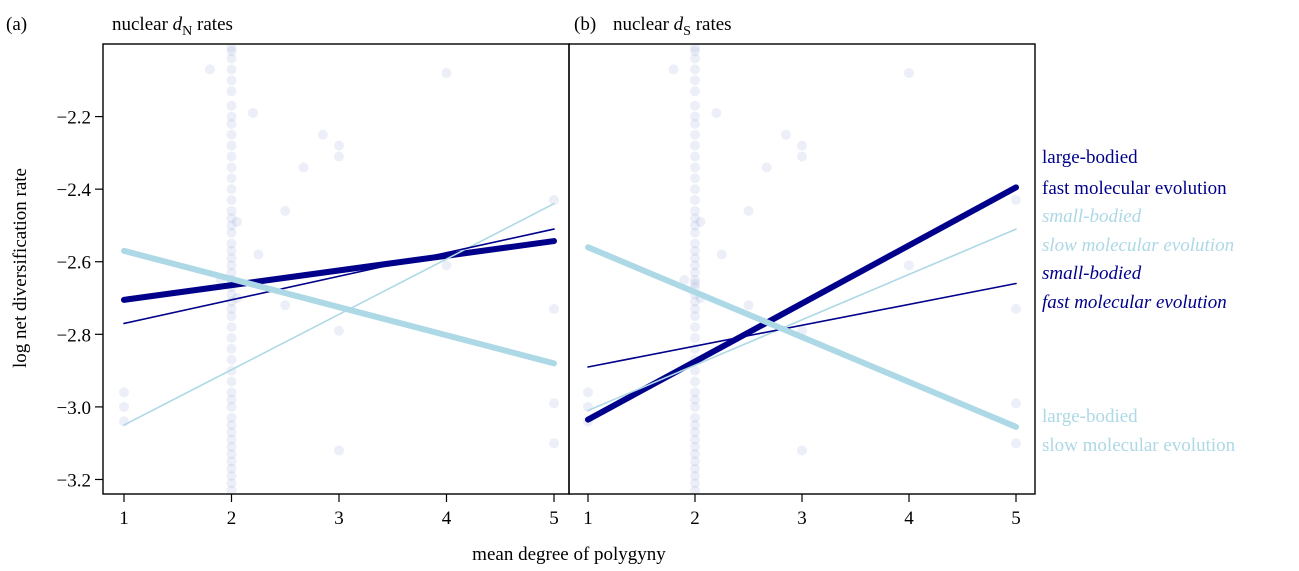  Describe the element at coordinates (74, 263) in the screenshot. I see `y-tick-label: −2.6` at that location.